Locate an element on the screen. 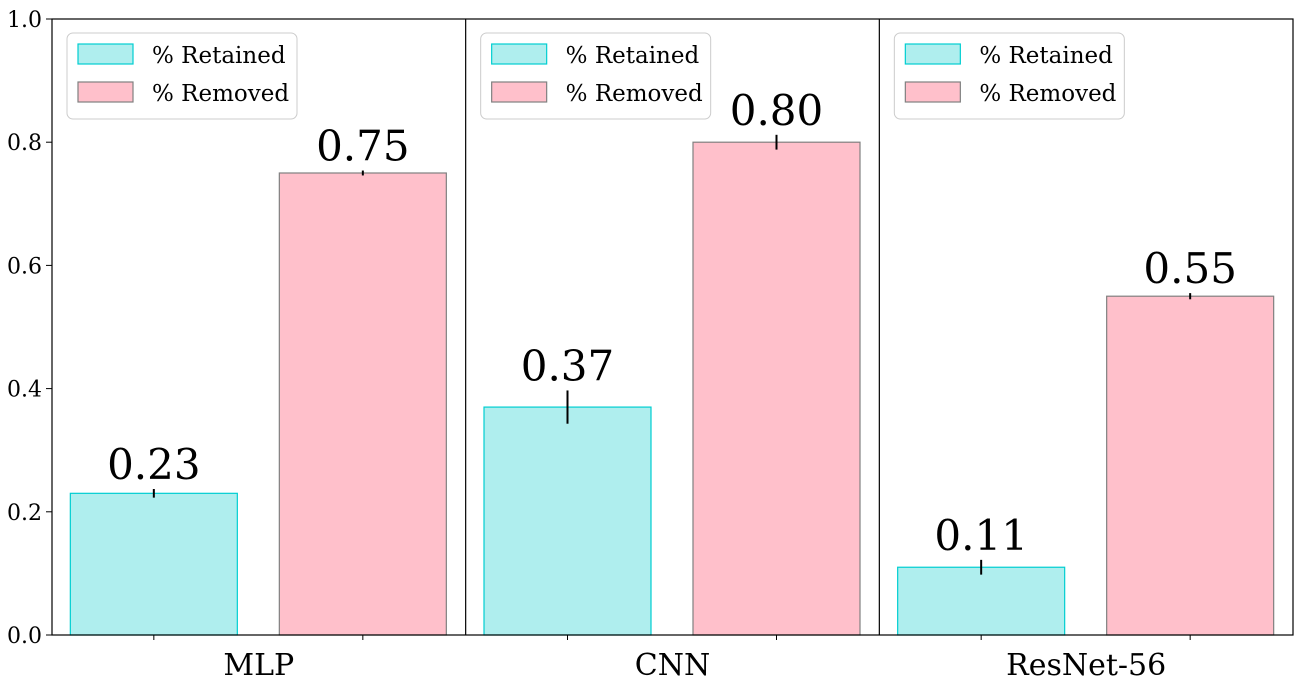 The height and width of the screenshot is (691, 1302). bar-removed-cnn is located at coordinates (776, 388).